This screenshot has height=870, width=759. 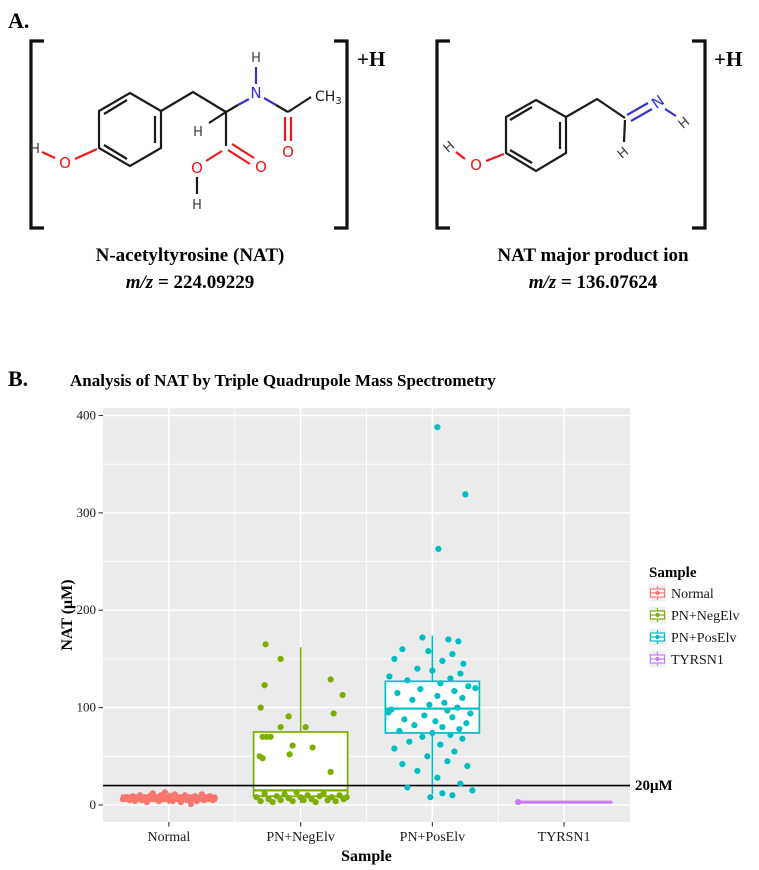 I want to click on mz-value: = 224.09229, so click(x=203, y=282).